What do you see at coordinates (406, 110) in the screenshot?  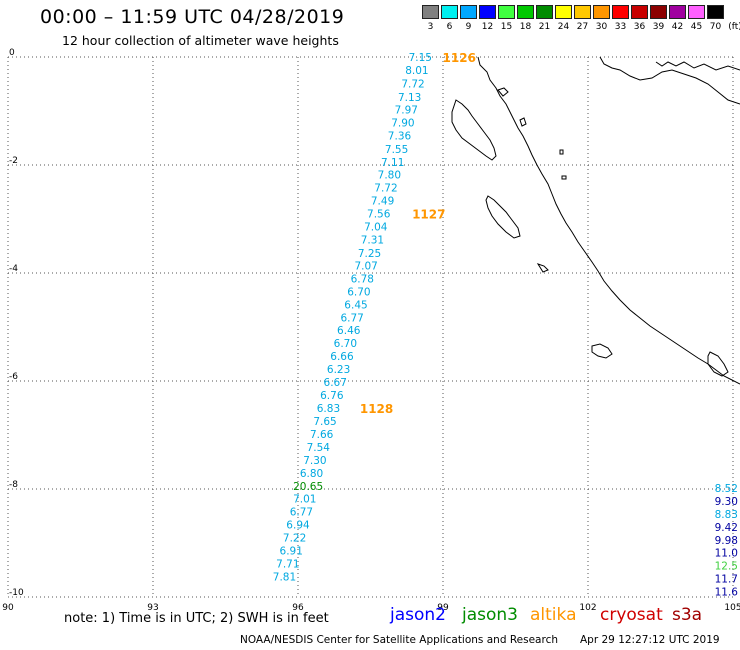 I see `wave-height-value: 7.97` at bounding box center [406, 110].